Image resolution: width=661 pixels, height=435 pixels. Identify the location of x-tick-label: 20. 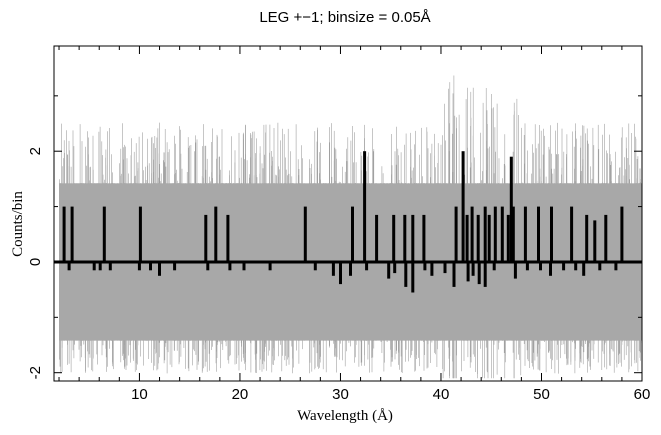
(240, 394).